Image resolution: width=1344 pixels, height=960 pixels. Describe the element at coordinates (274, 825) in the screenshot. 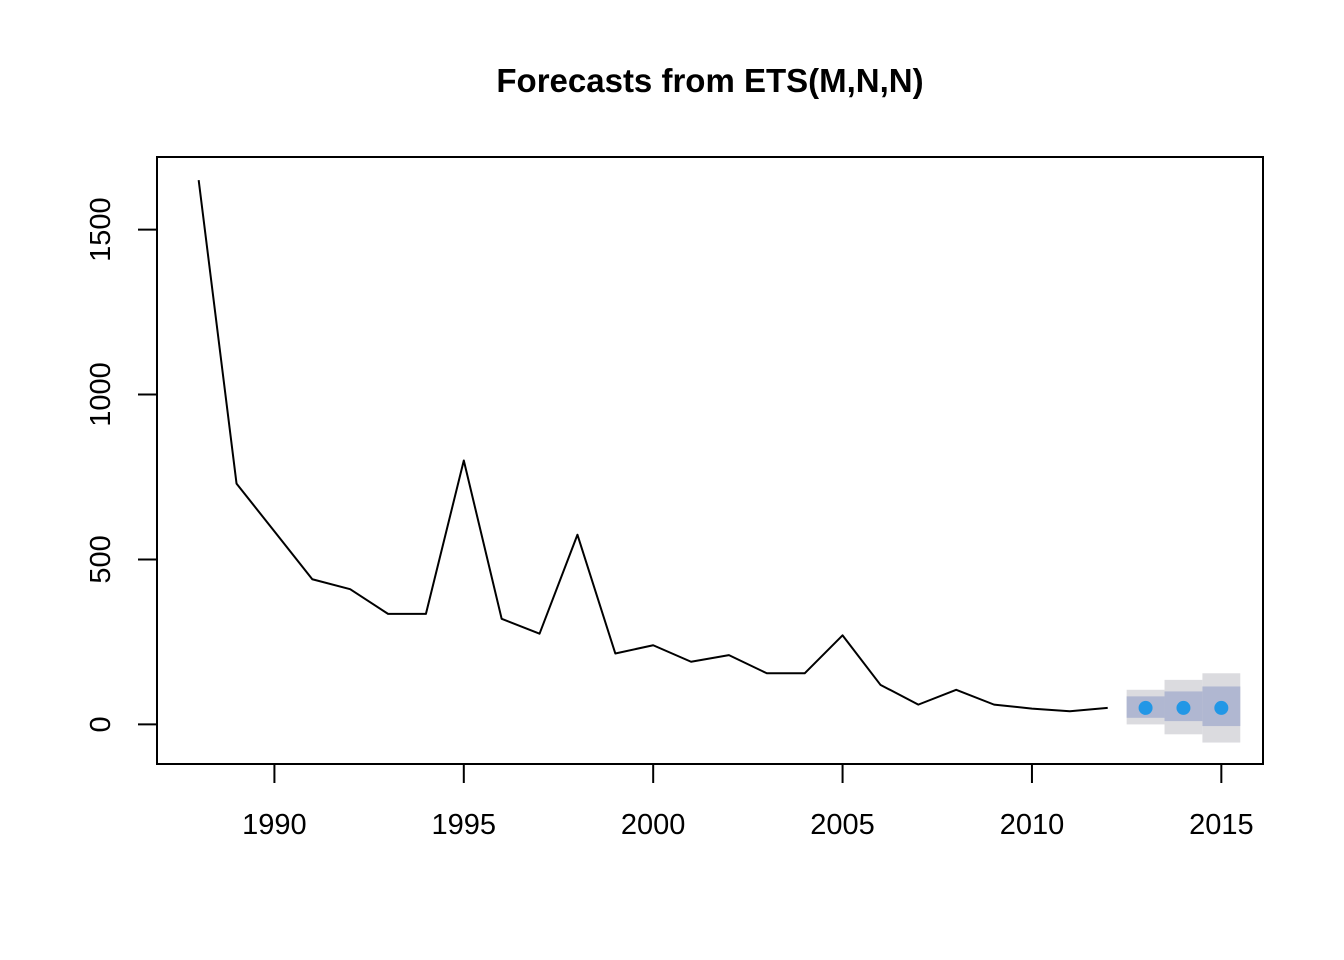

I see `x-tick-label-1990: 1990` at that location.